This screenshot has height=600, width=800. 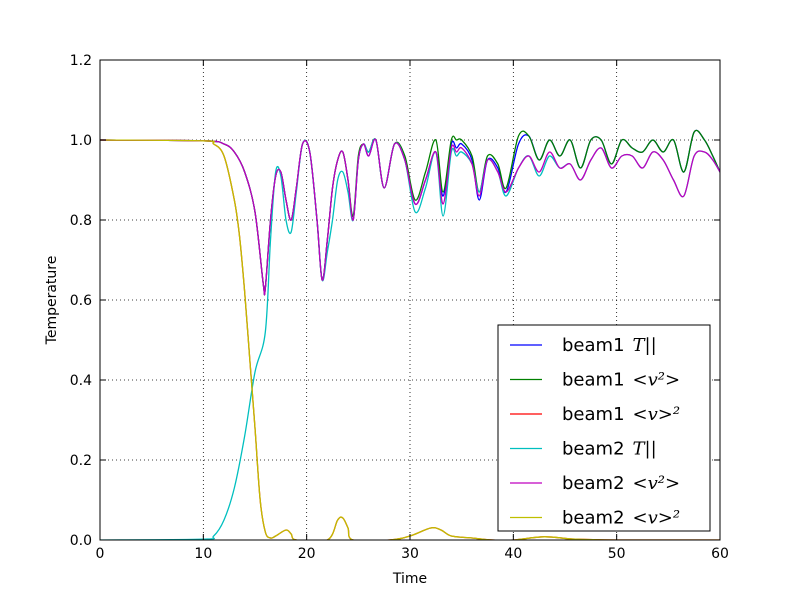 What do you see at coordinates (307, 554) in the screenshot?
I see `x-tick-label: 20` at bounding box center [307, 554].